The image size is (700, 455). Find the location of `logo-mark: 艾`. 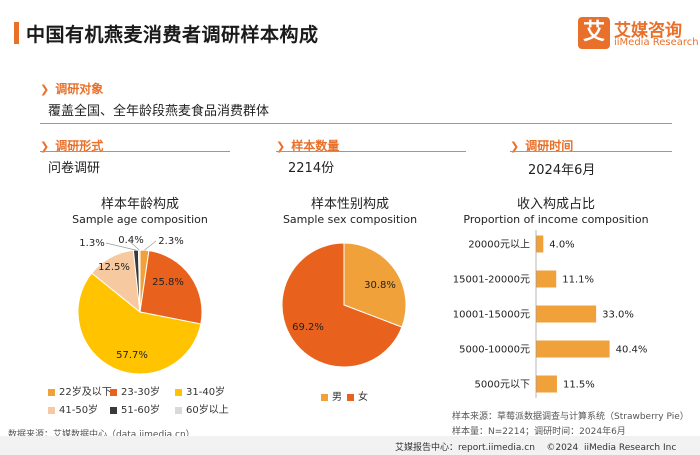

logo-mark: 艾 is located at coordinates (594, 33).